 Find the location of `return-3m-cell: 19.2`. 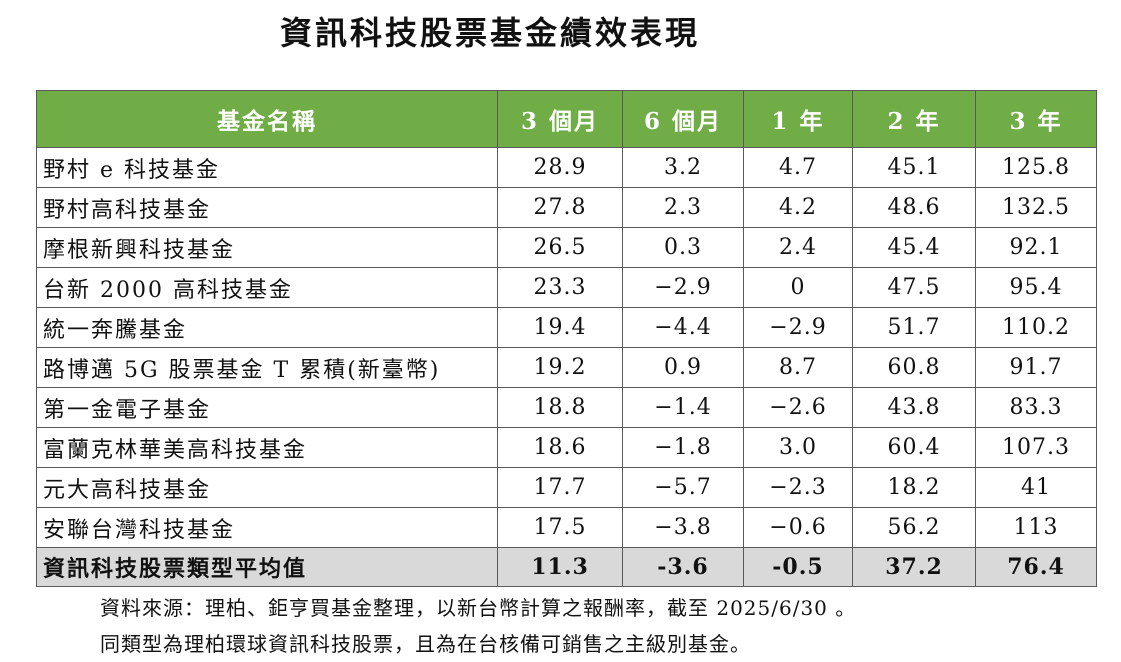

return-3m-cell: 19.2 is located at coordinates (560, 367).